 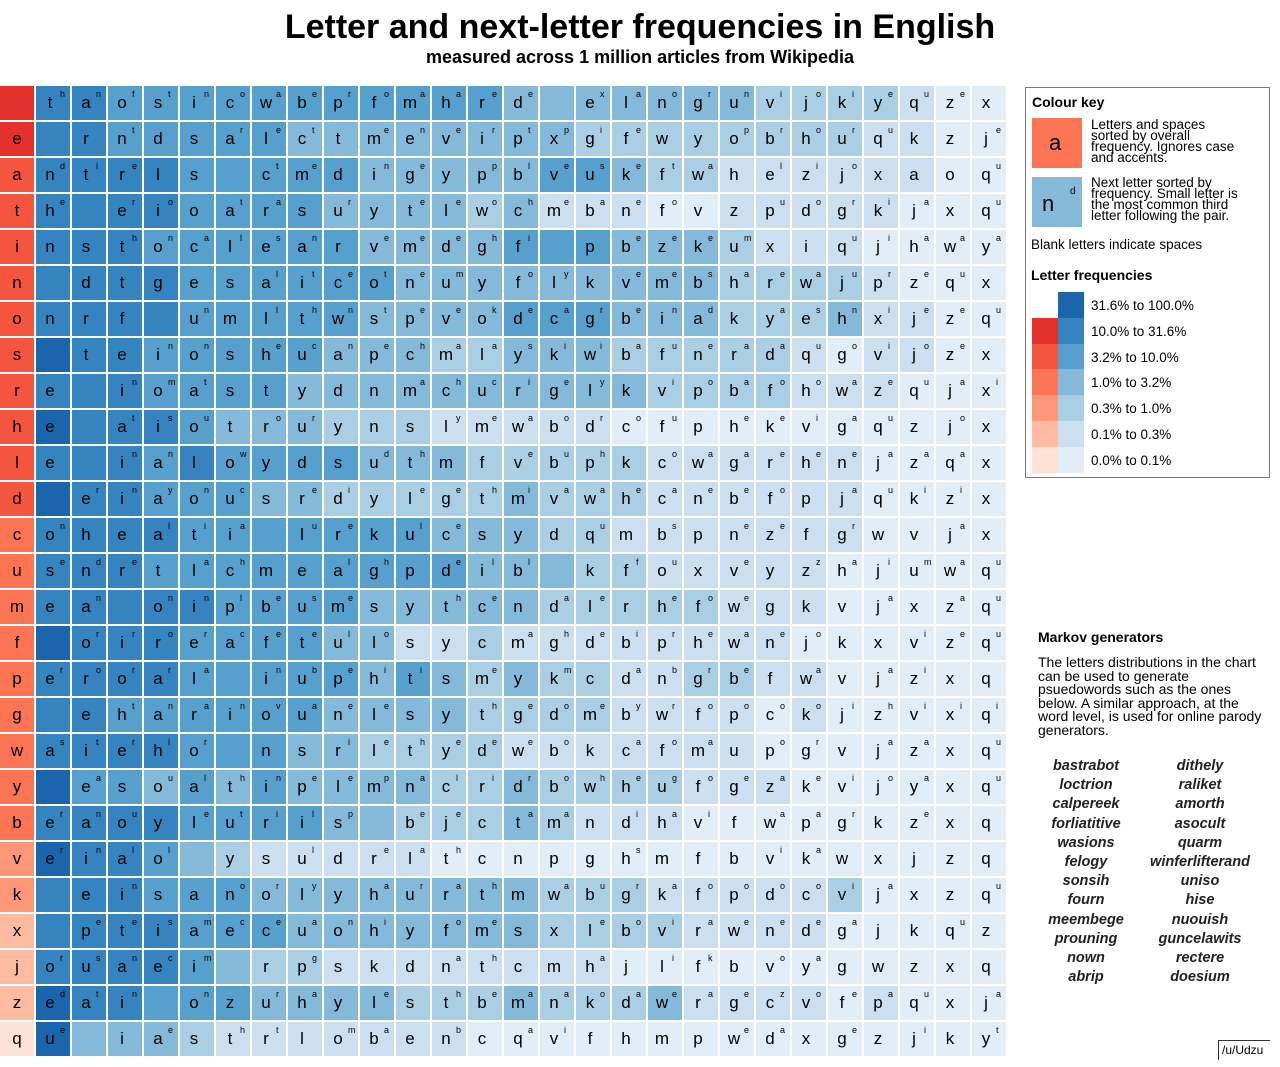 I want to click on next-letter-cell: t, so click(x=341, y=139).